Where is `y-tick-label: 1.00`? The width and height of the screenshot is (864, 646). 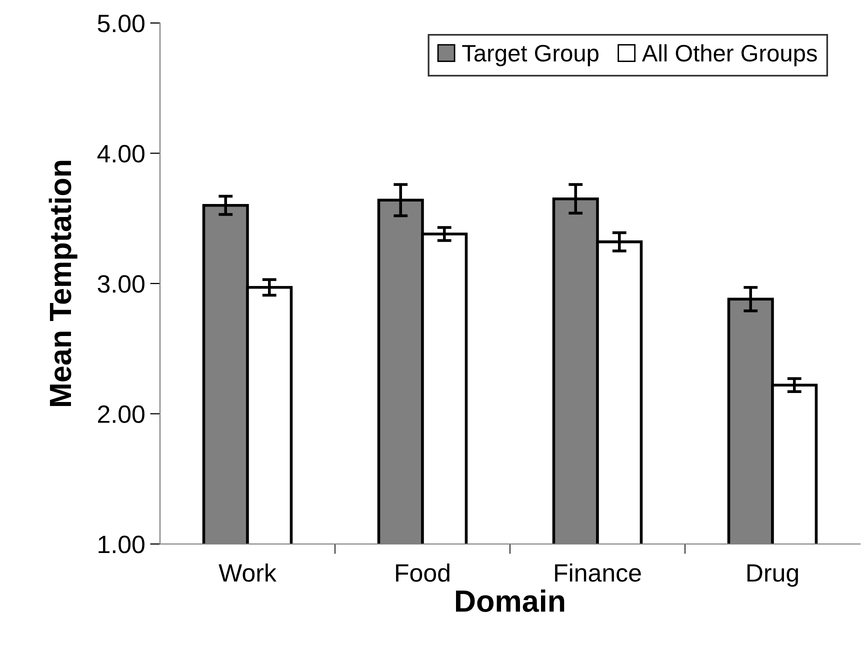
y-tick-label: 1.00 is located at coordinates (121, 545).